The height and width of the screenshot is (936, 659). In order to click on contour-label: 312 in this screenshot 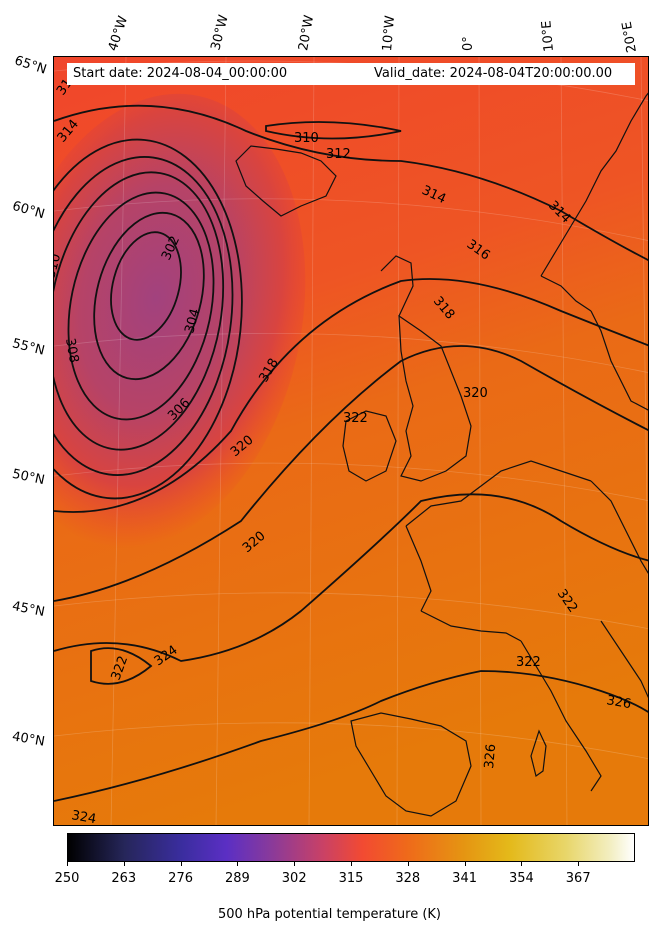, I will do `click(338, 154)`.